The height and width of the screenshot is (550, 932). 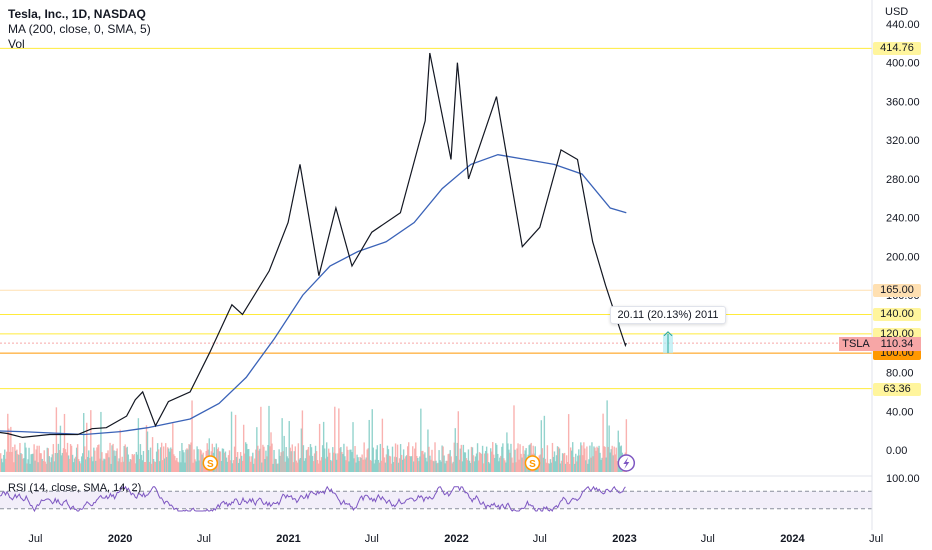 What do you see at coordinates (16, 44) in the screenshot?
I see `volume-legend: Vol` at bounding box center [16, 44].